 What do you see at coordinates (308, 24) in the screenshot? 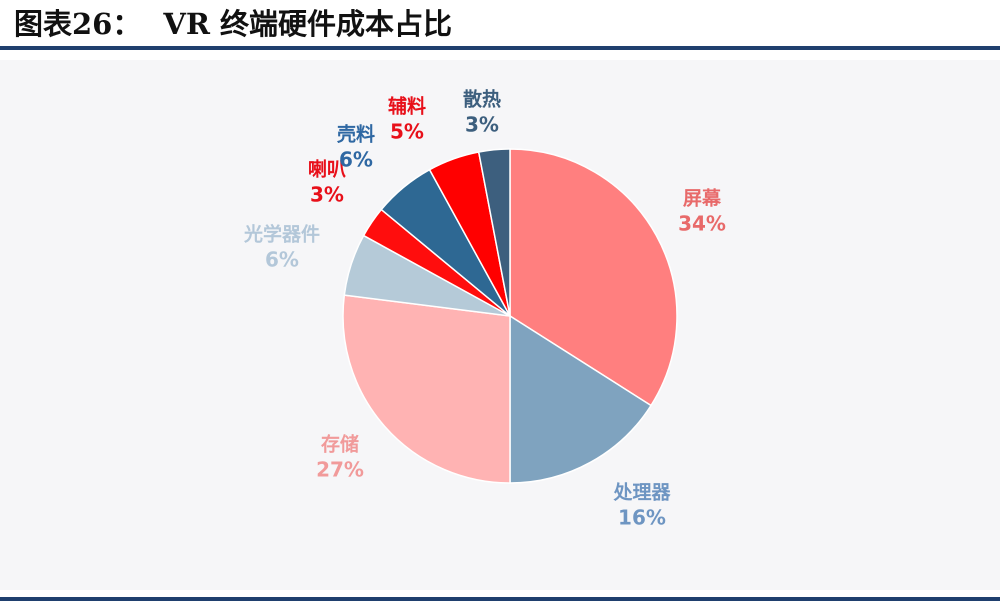
I see `chart-title: VR 终端硬件成本占比` at bounding box center [308, 24].